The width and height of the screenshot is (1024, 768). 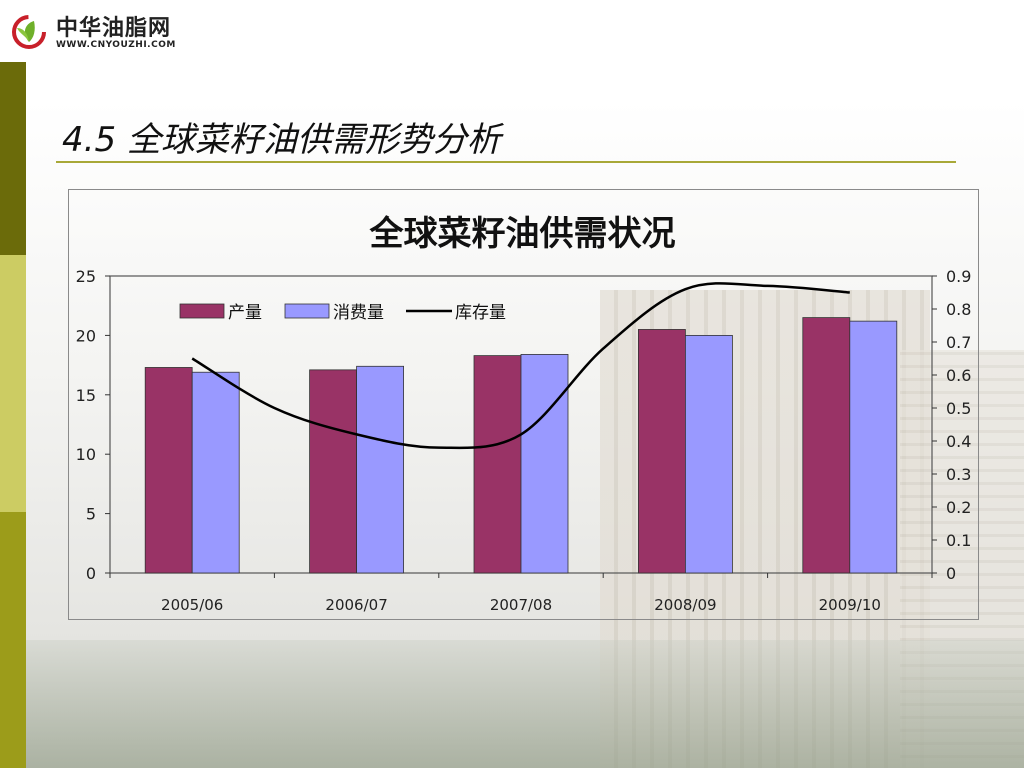 I want to click on legend-swatch-consumption, so click(x=307, y=311).